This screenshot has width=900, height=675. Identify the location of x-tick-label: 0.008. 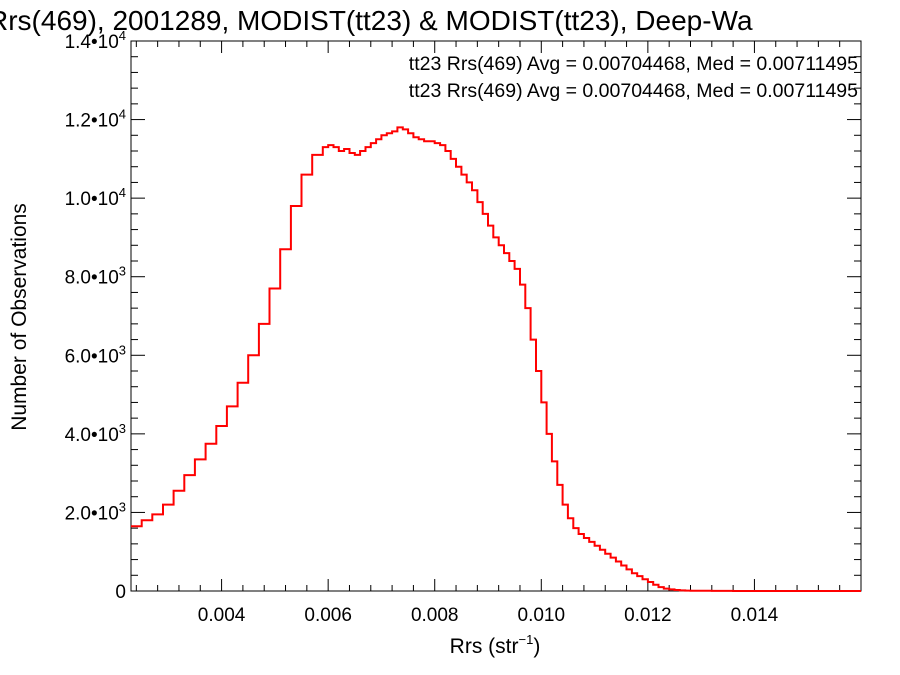
(435, 615).